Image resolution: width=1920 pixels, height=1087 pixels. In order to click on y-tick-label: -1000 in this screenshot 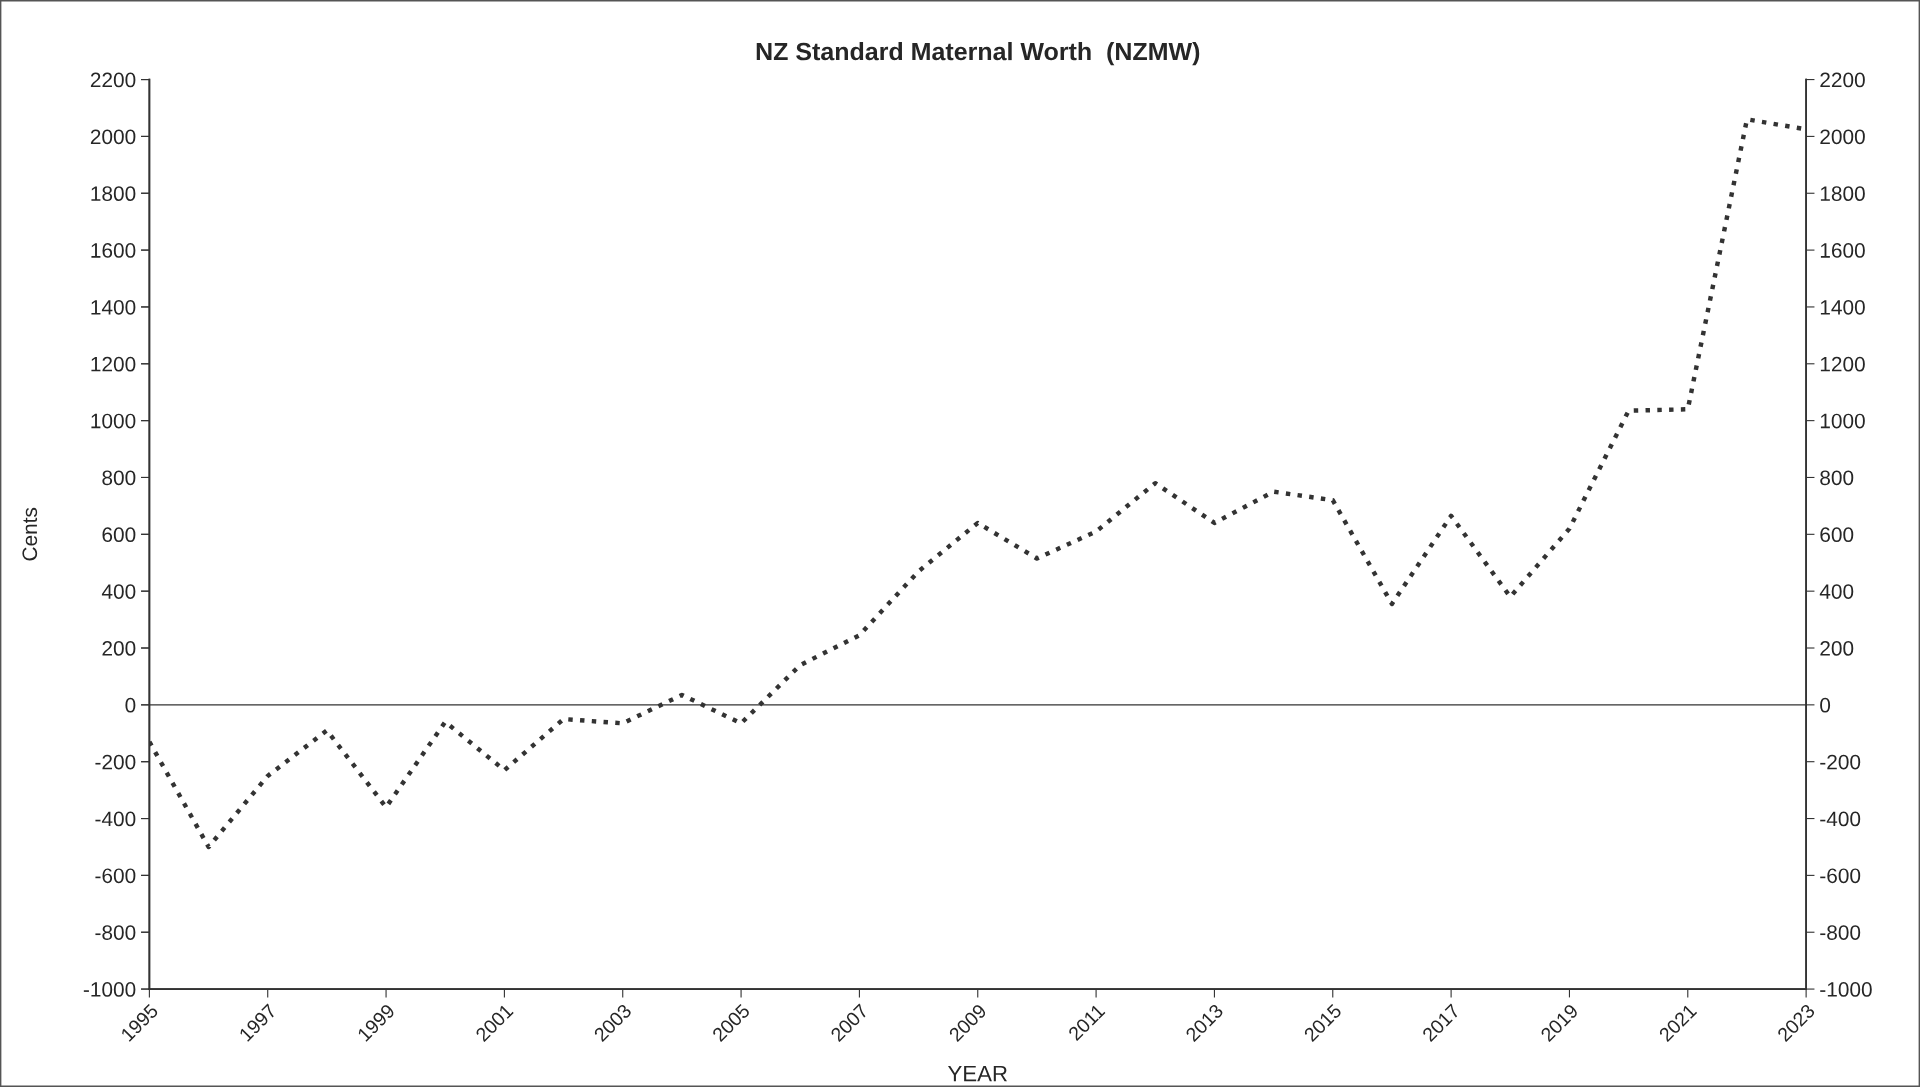, I will do `click(109, 989)`.